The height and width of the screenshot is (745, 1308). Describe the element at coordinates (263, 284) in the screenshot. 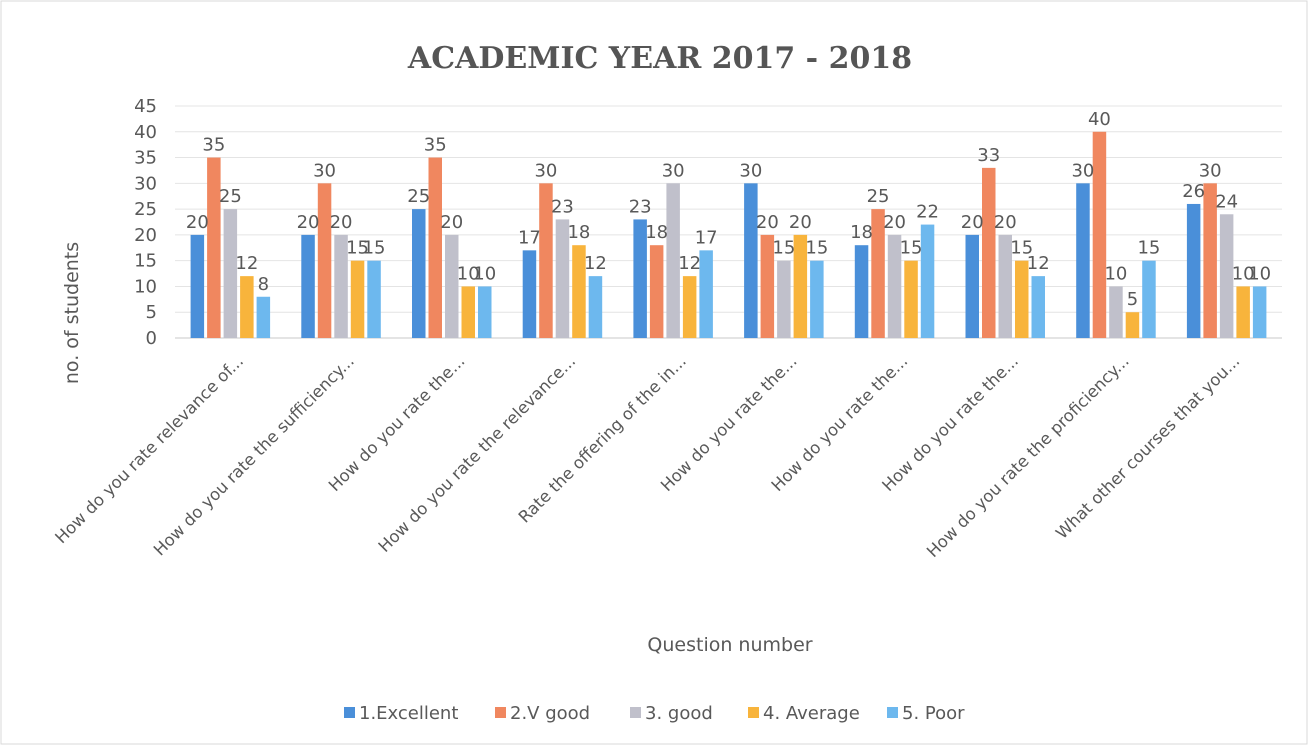

I see `data-label: 8` at that location.